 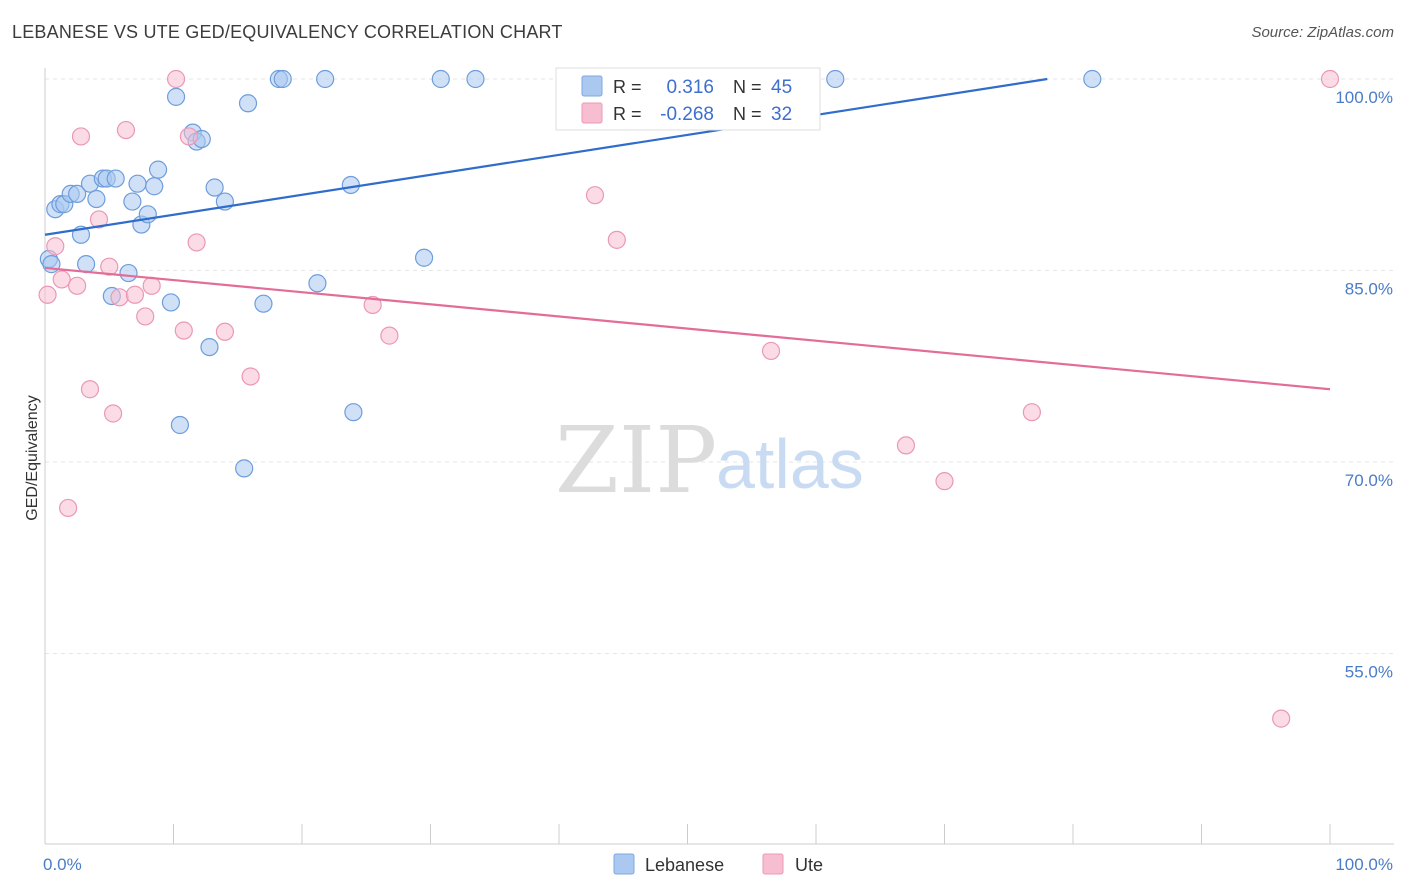 I want to click on legend-swatch-ute, so click(x=773, y=864).